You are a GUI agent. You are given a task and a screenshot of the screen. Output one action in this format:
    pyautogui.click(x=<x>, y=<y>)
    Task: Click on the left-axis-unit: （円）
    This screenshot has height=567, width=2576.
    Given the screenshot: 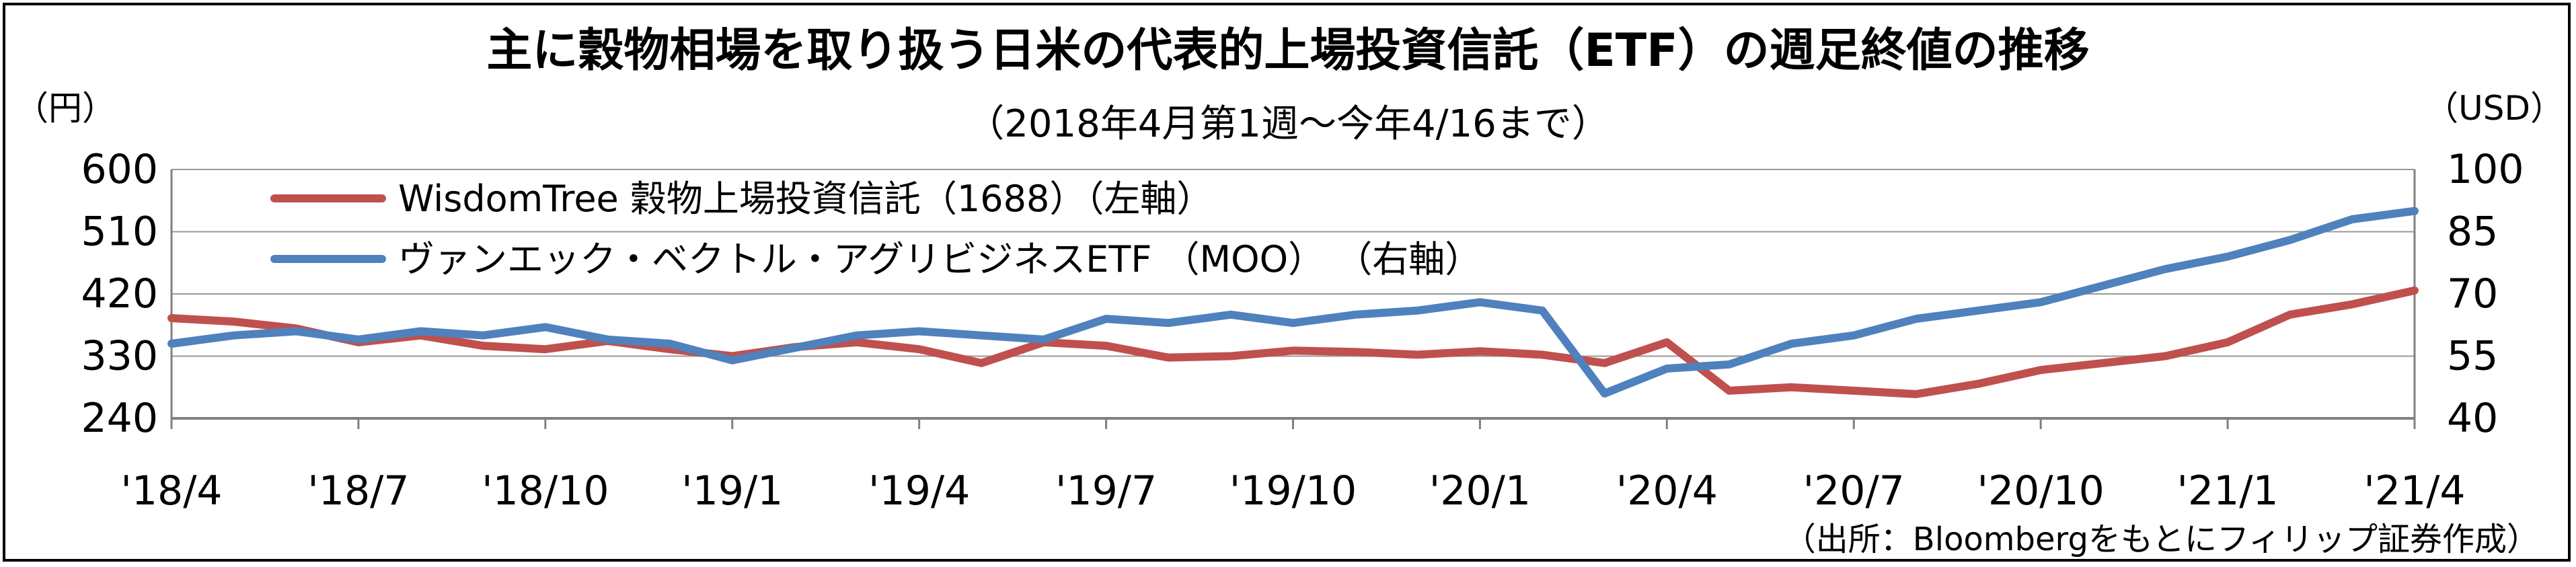 What is the action you would take?
    pyautogui.click(x=65, y=108)
    